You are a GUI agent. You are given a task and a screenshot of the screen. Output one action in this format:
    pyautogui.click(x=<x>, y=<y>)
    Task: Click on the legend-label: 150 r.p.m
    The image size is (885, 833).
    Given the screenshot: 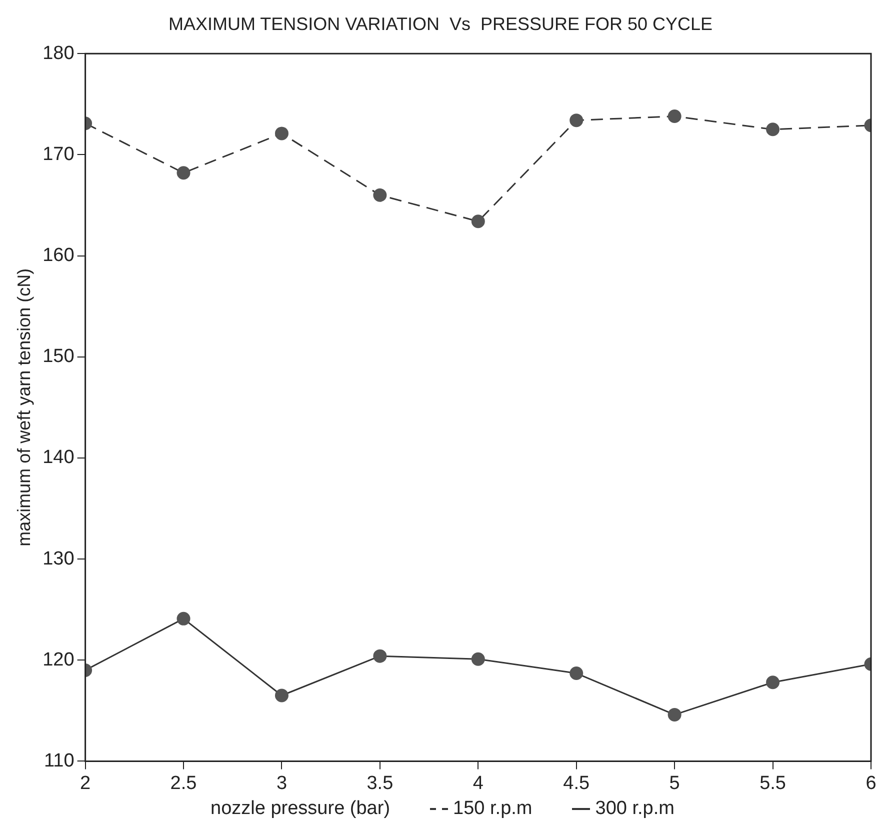 What is the action you would take?
    pyautogui.click(x=492, y=809)
    